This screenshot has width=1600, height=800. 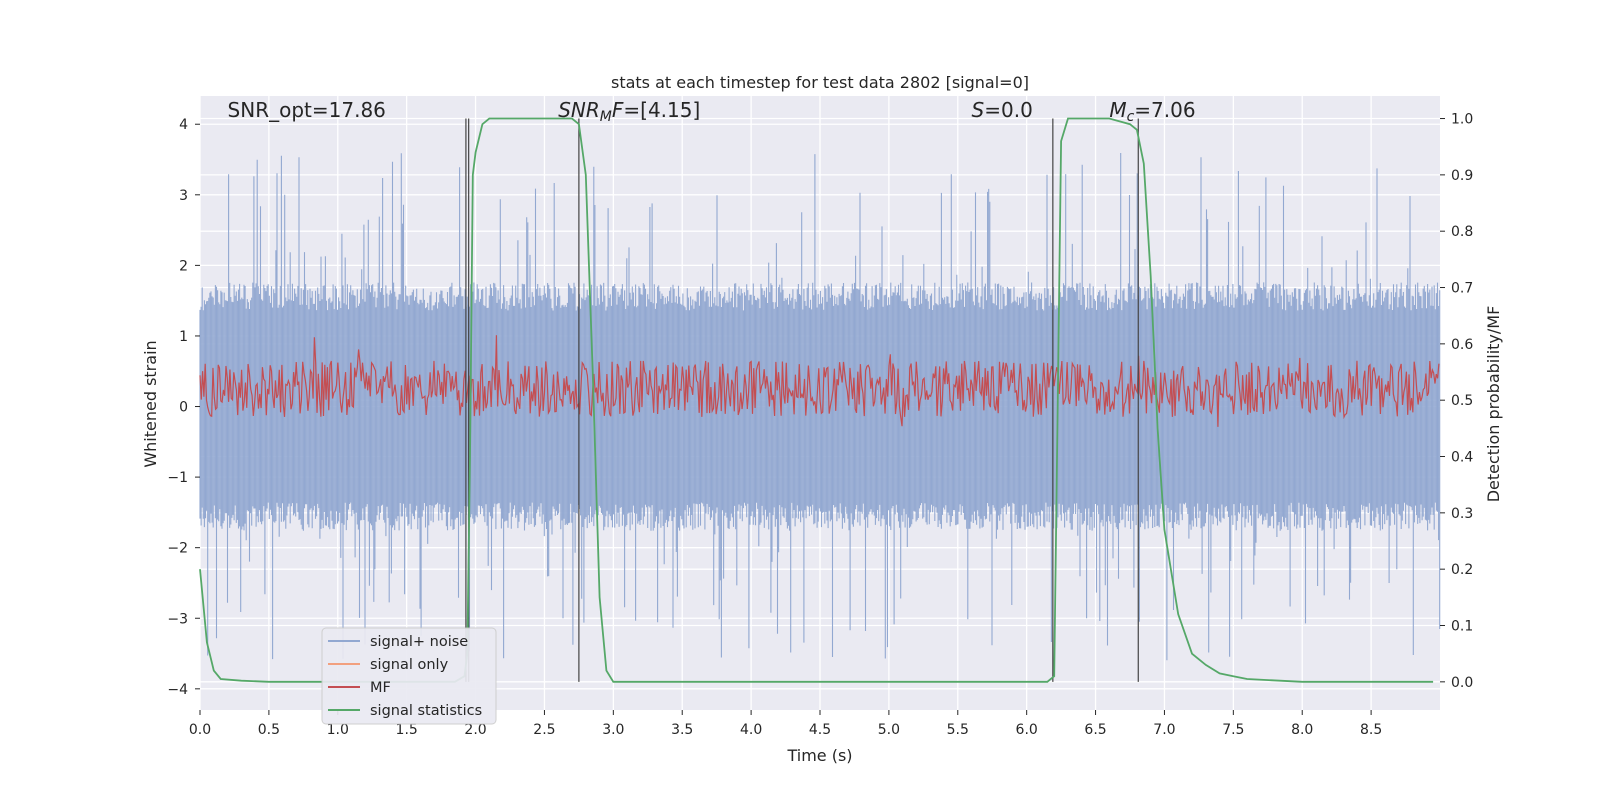 What do you see at coordinates (1462, 176) in the screenshot?
I see `y-right-tick-label: 0.9` at bounding box center [1462, 176].